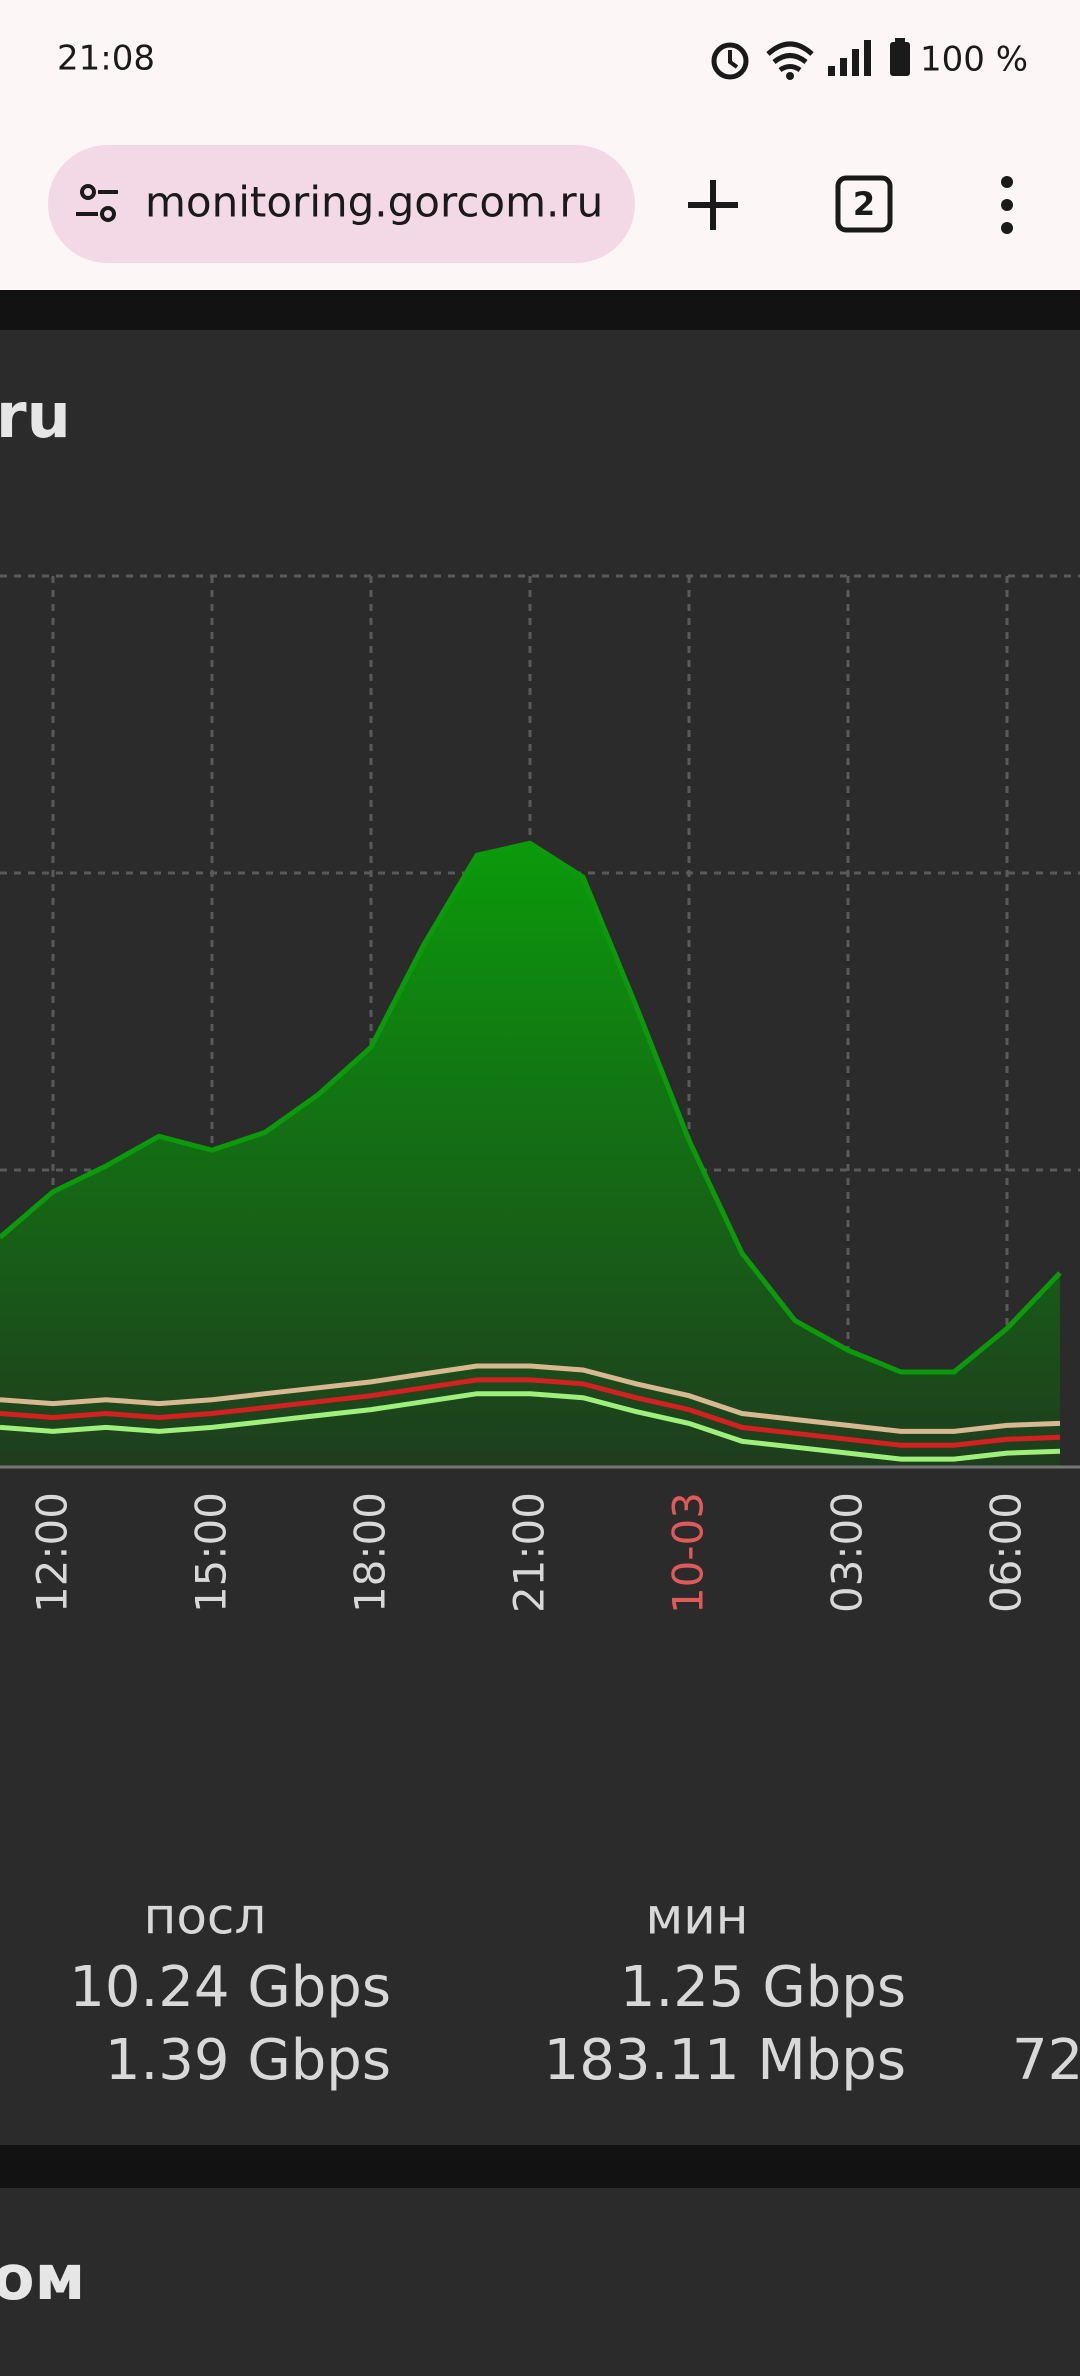 This screenshot has height=2376, width=1080. What do you see at coordinates (248, 2060) in the screenshot?
I see `stat-value: 1.39 Gbps` at bounding box center [248, 2060].